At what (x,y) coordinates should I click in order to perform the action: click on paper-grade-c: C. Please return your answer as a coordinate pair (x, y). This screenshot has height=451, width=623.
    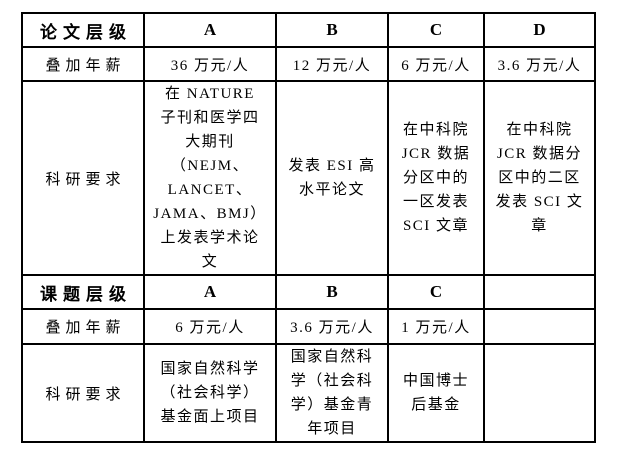
    Looking at the image, I should click on (436, 30).